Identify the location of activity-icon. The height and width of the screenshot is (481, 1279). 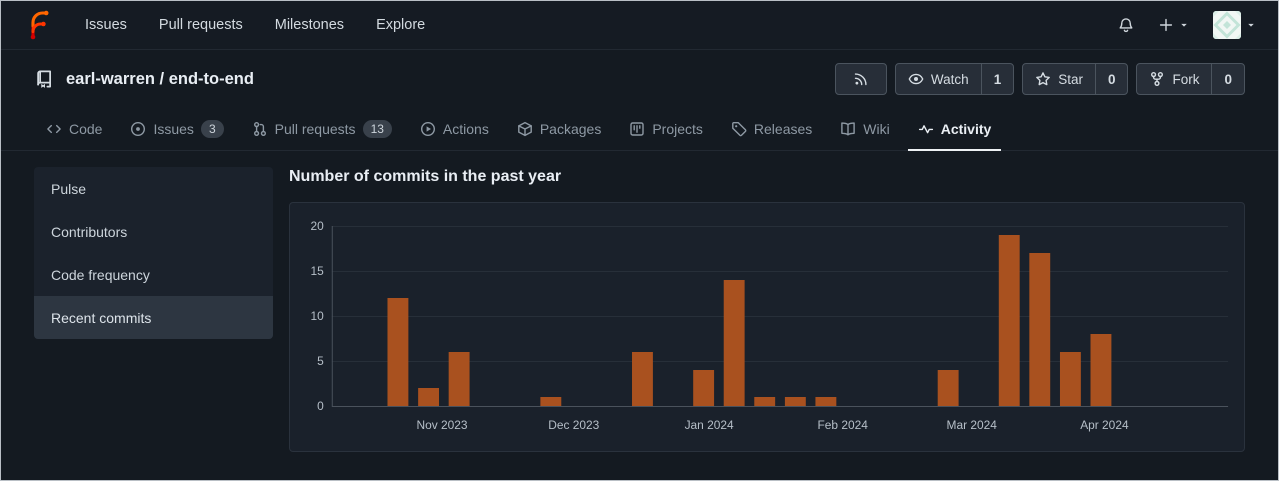
(925, 129).